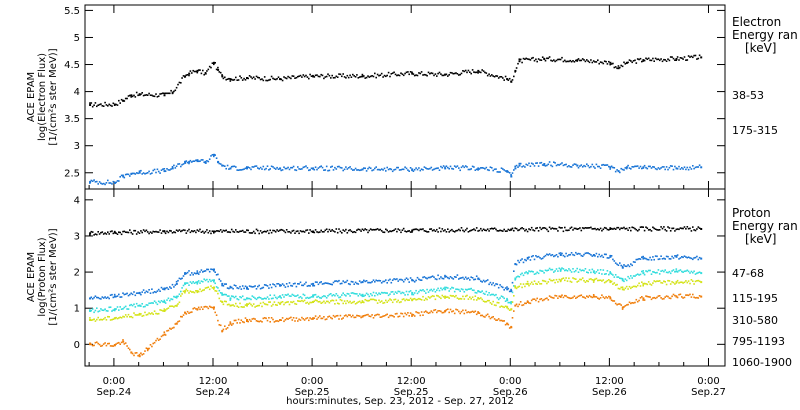 This screenshot has width=800, height=410. What do you see at coordinates (755, 320) in the screenshot?
I see `proton-legend-series-3: 310-580` at bounding box center [755, 320].